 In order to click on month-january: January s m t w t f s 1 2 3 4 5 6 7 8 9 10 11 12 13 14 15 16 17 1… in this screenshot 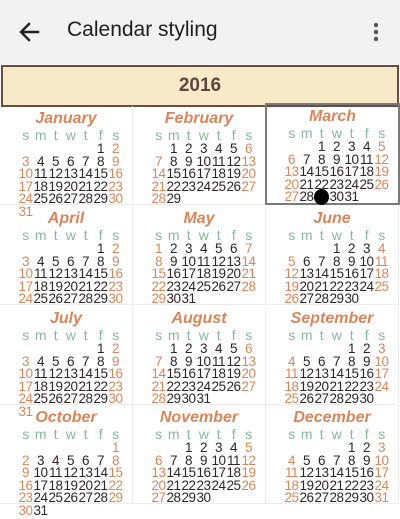, I will do `click(66, 162)`.